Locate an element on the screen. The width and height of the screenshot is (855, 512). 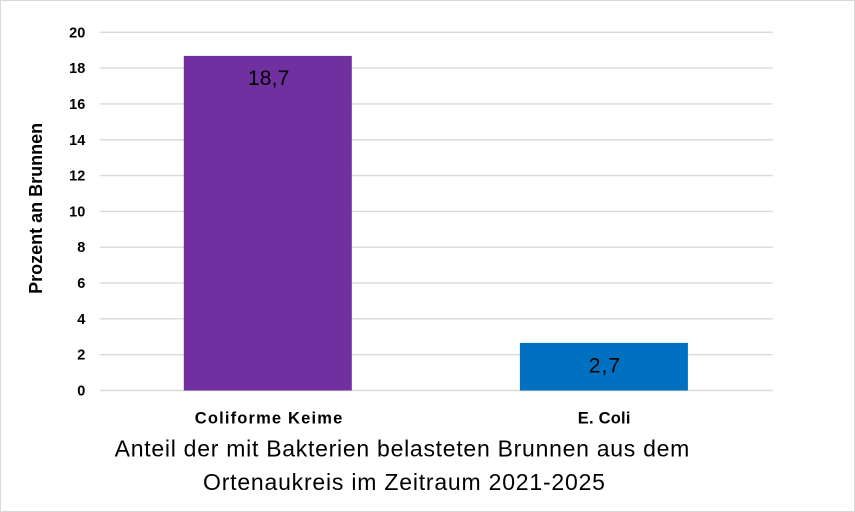
svg-text: Coliforme Keime is located at coordinates (269, 418).